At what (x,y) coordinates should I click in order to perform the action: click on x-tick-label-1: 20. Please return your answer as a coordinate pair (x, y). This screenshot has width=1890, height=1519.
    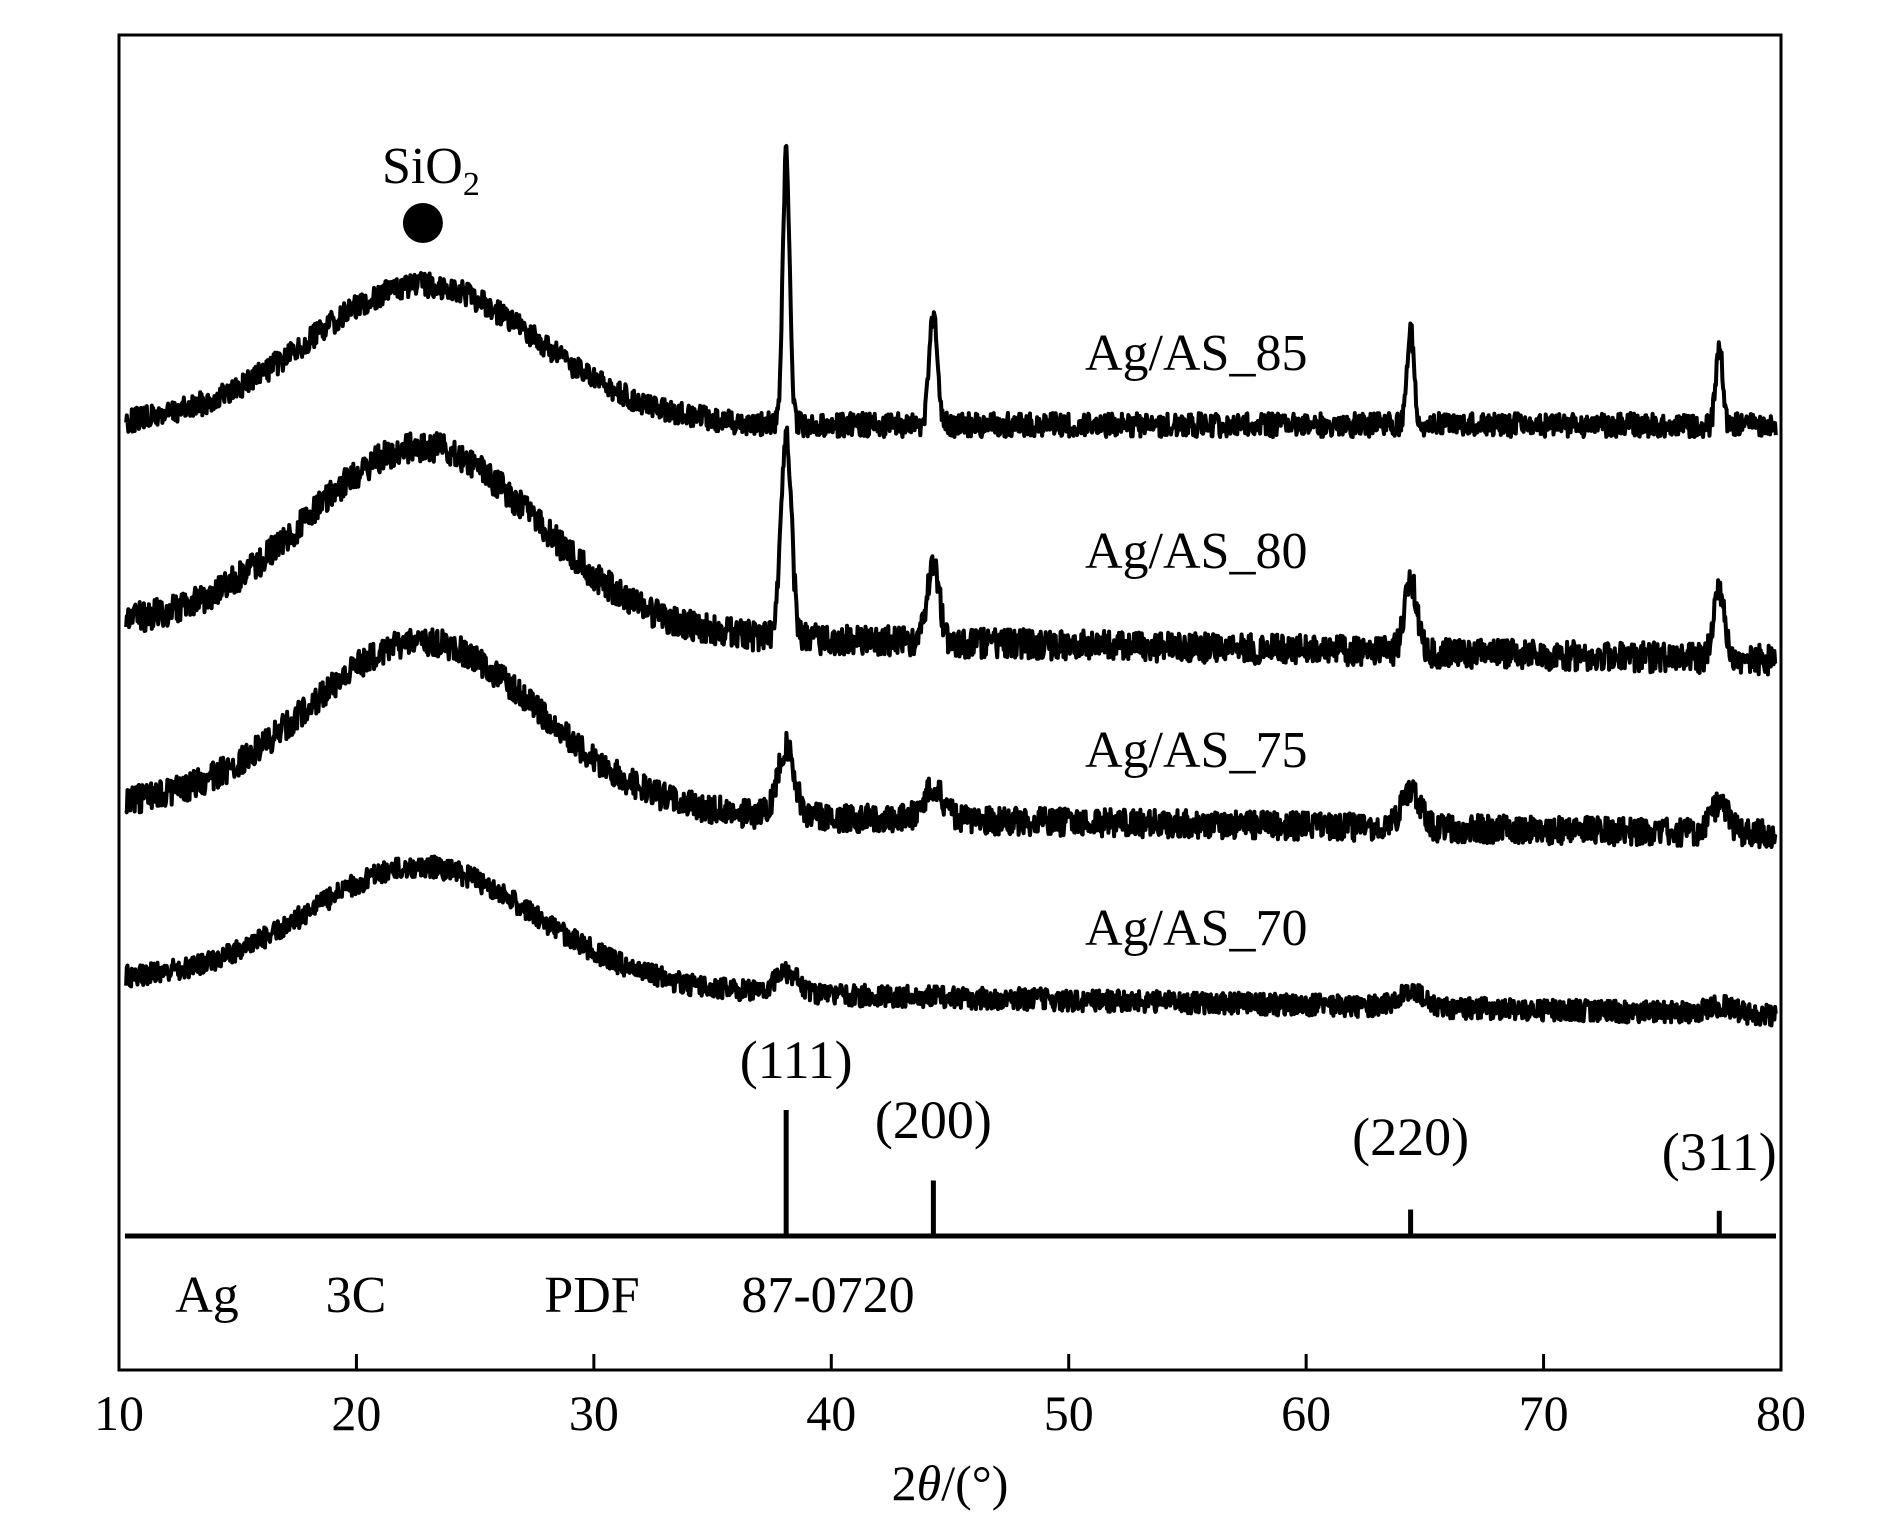
    Looking at the image, I should click on (356, 1413).